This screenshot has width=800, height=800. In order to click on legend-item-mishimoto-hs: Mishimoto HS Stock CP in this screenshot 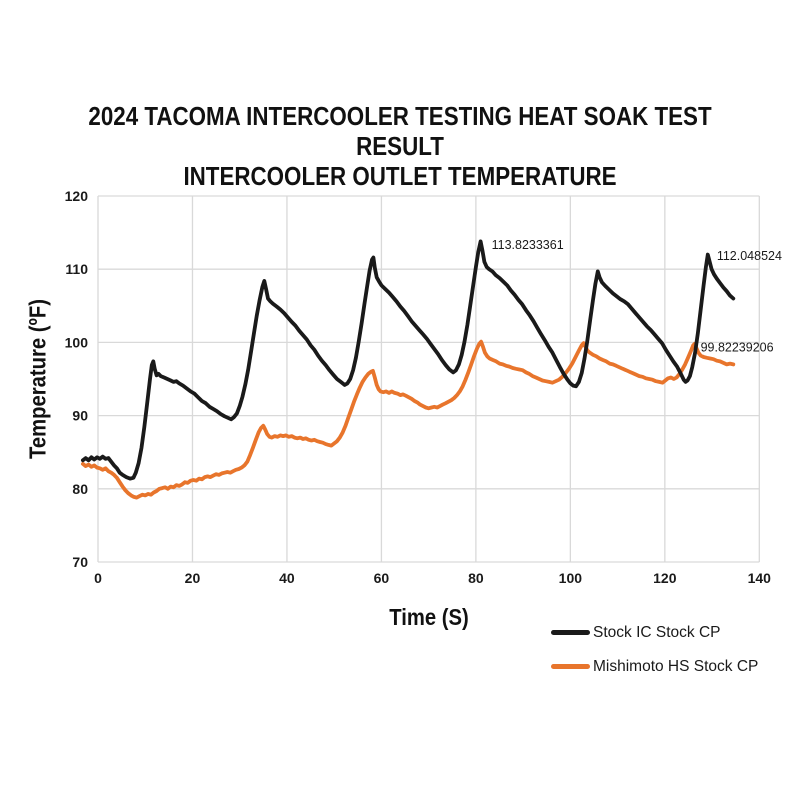, I will do `click(654, 666)`.